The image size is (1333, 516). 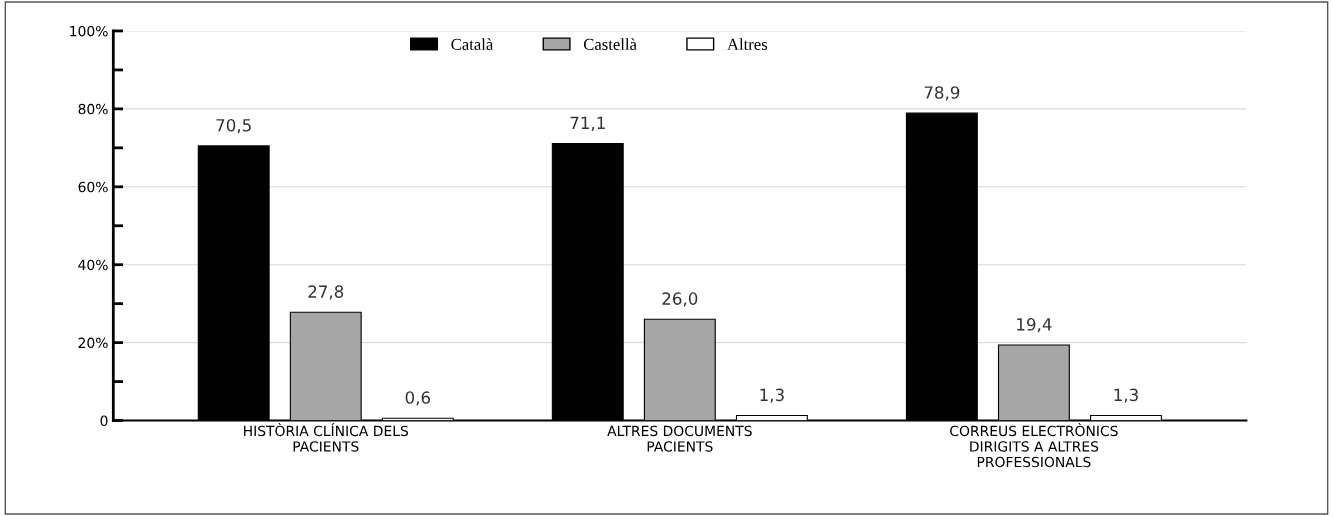 What do you see at coordinates (587, 123) in the screenshot?
I see `text: 71,1` at bounding box center [587, 123].